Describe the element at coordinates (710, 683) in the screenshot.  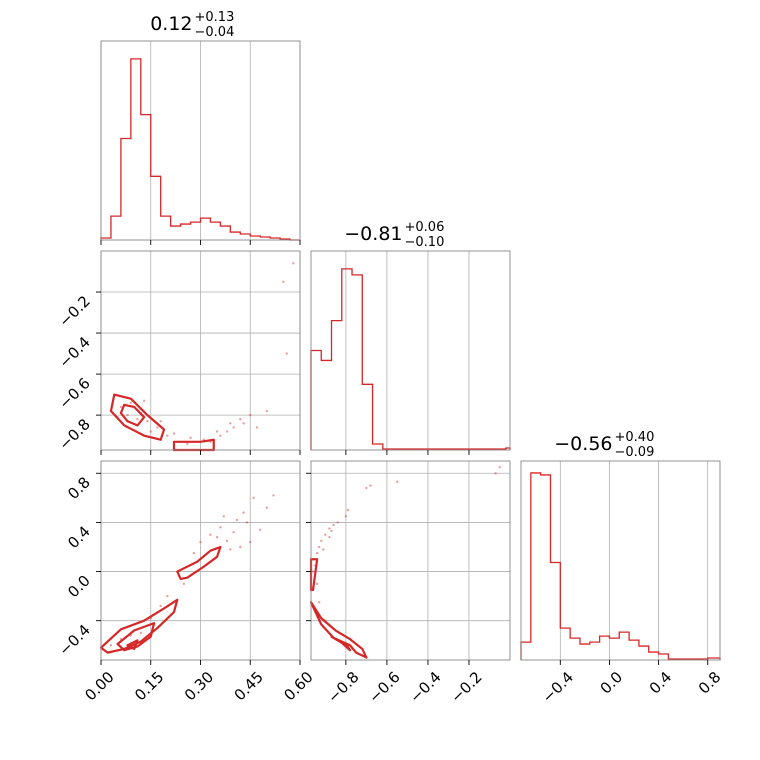
I see `x-tick-label: 0.8` at that location.